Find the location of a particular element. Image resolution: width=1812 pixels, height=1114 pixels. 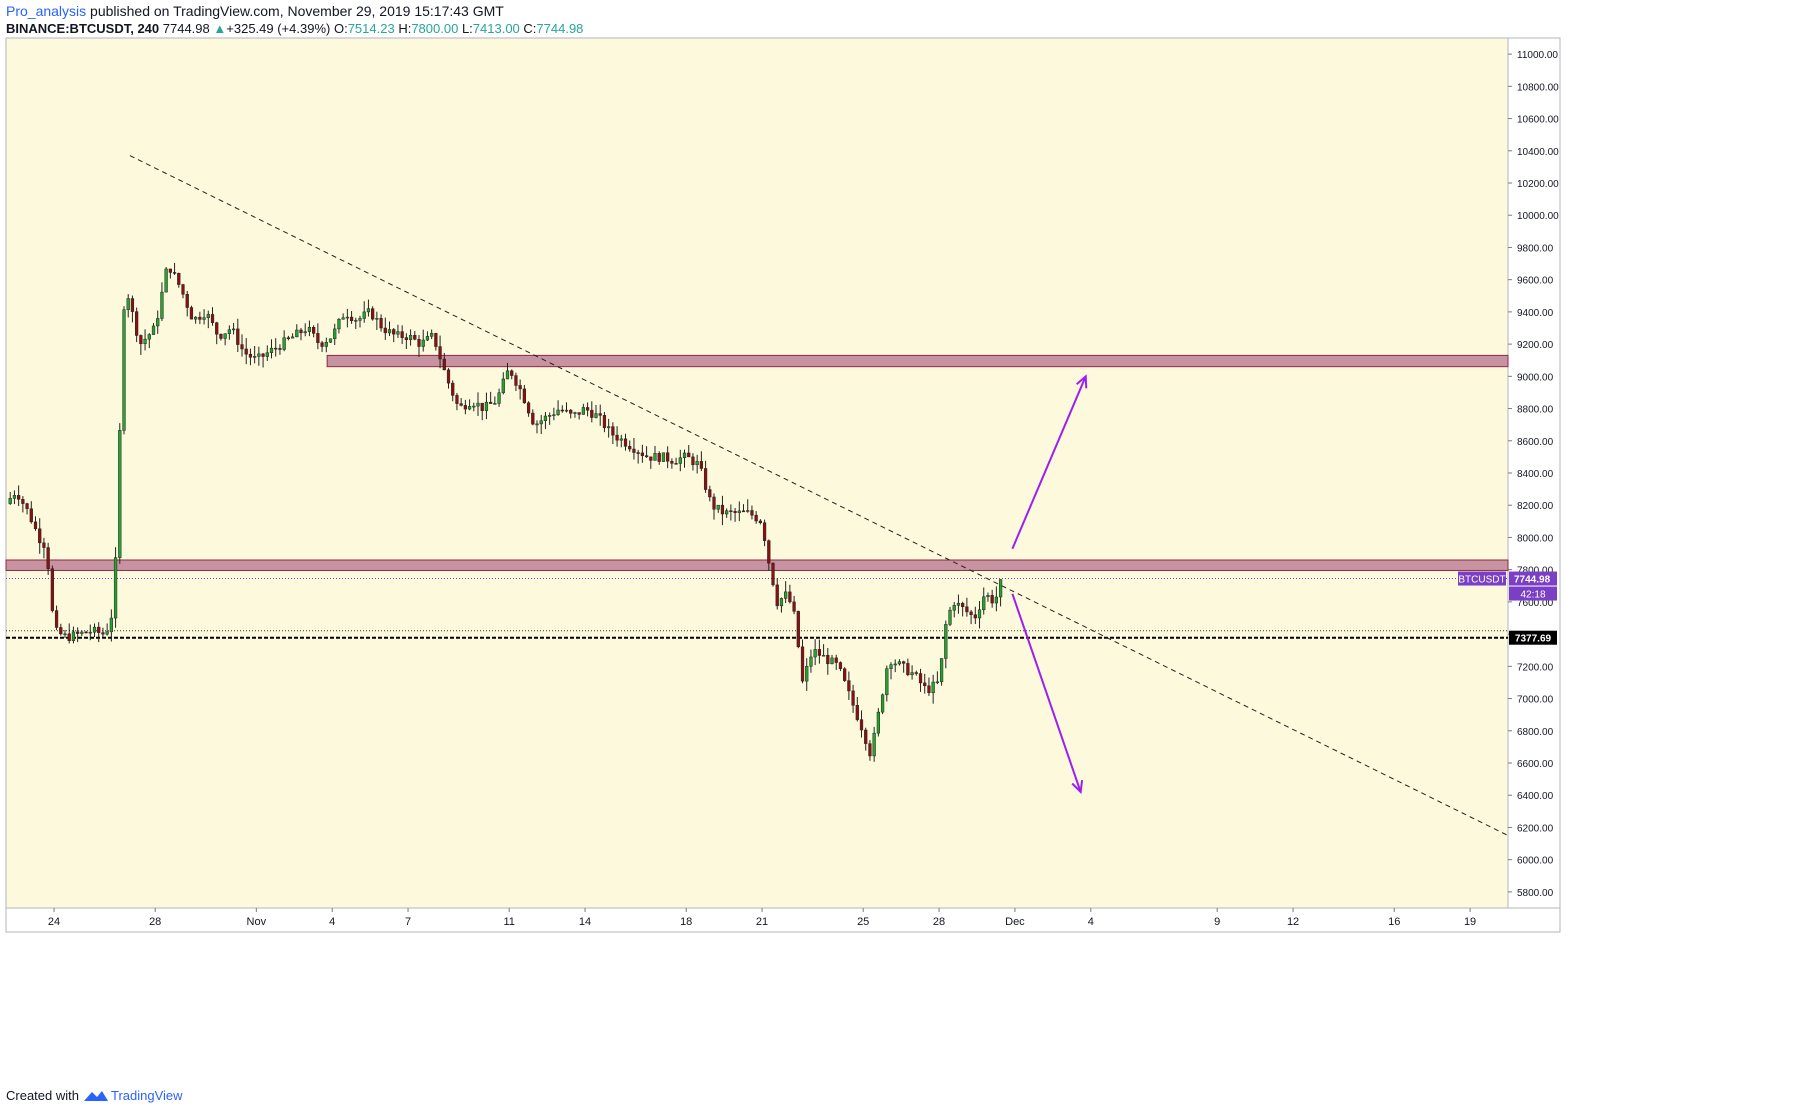

symbol-tag-label: BTCUSDT is located at coordinates (1481, 580).